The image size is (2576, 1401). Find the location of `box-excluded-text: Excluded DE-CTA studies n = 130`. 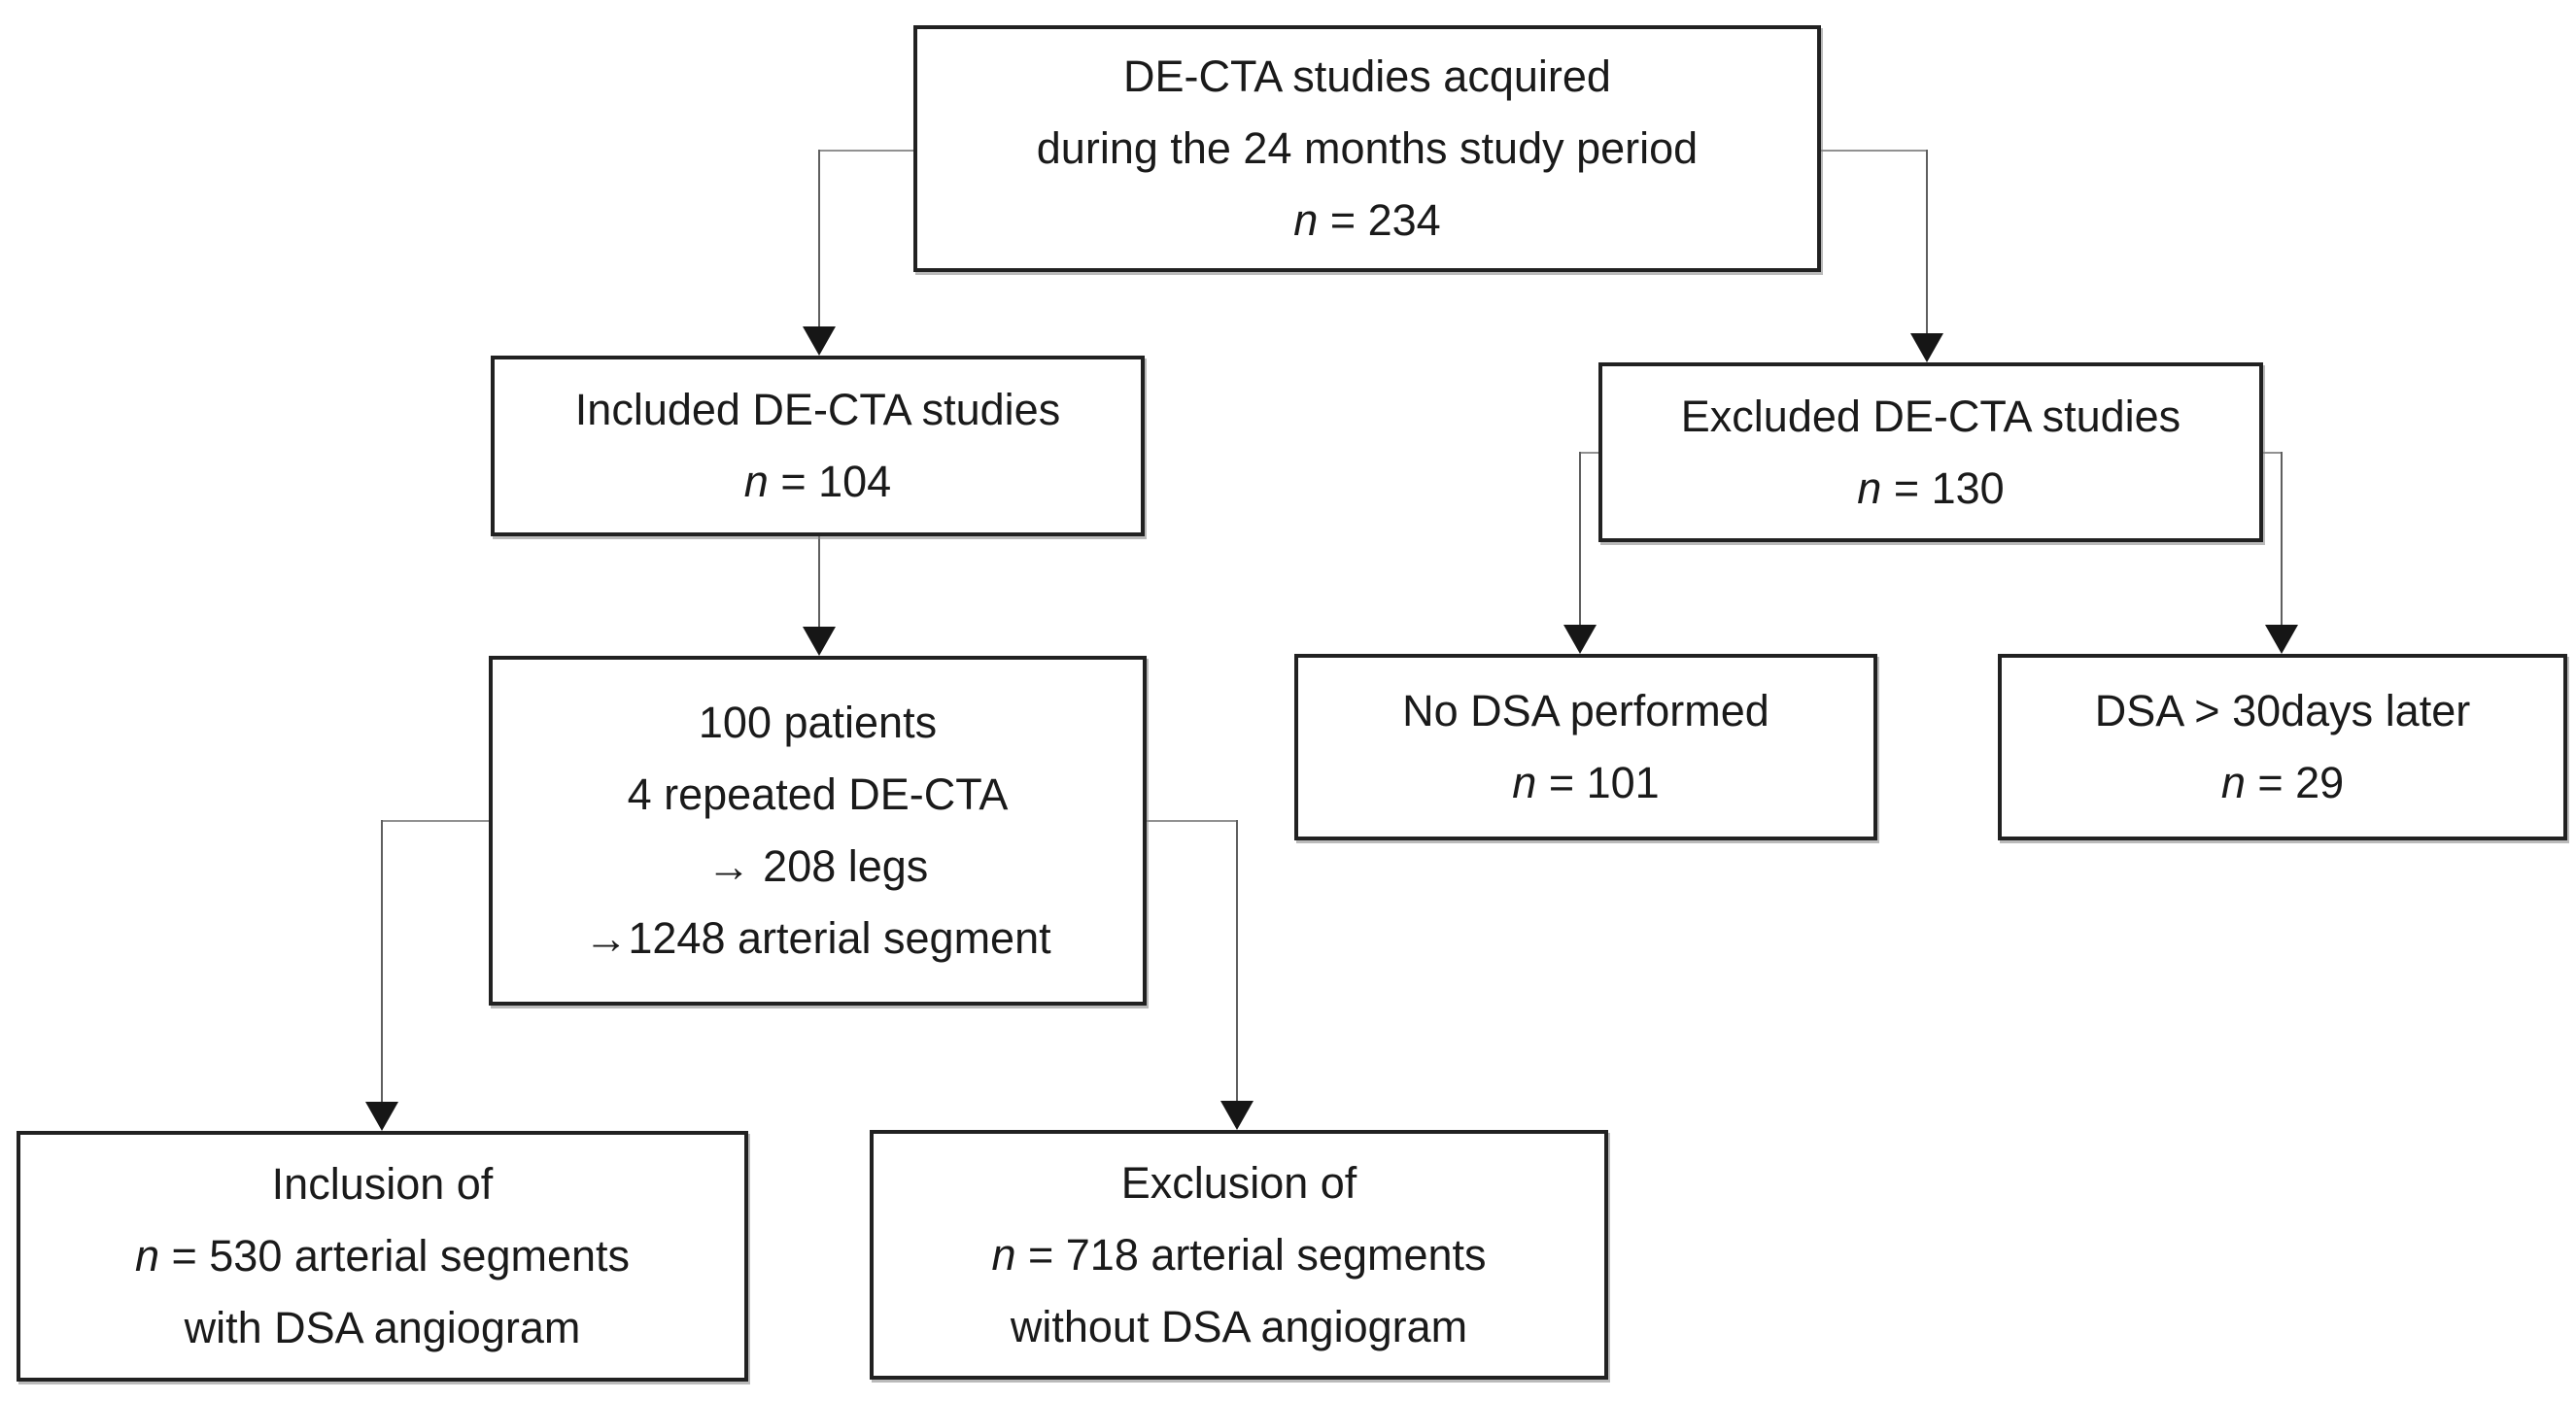

box-excluded-text: Excluded DE-CTA studies n = 130 is located at coordinates (1930, 453).